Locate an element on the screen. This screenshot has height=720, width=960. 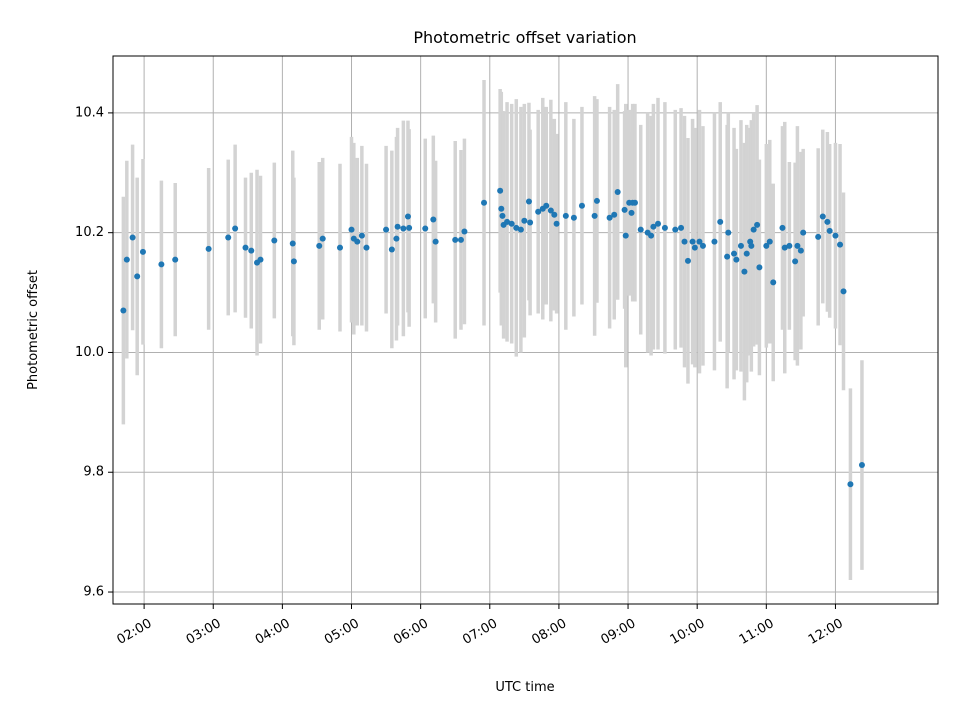
x-tick-label: 02:00 is located at coordinates (135, 632).